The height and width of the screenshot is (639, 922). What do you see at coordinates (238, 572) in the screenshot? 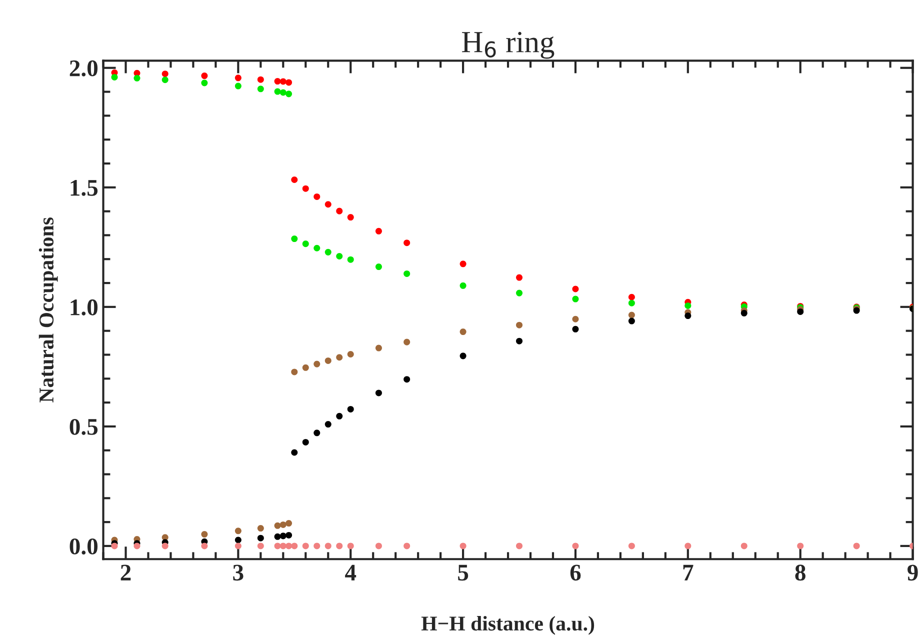
I see `x-tick-label: 3` at bounding box center [238, 572].